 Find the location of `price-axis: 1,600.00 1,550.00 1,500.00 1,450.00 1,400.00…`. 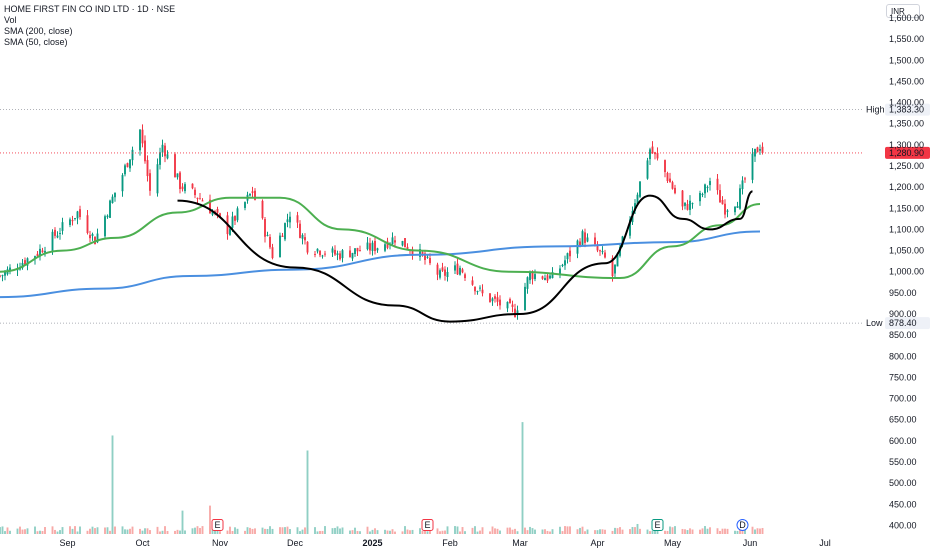

price-axis: 1,600.00 1,550.00 1,500.00 1,450.00 1,400.00… is located at coordinates (906, 271).